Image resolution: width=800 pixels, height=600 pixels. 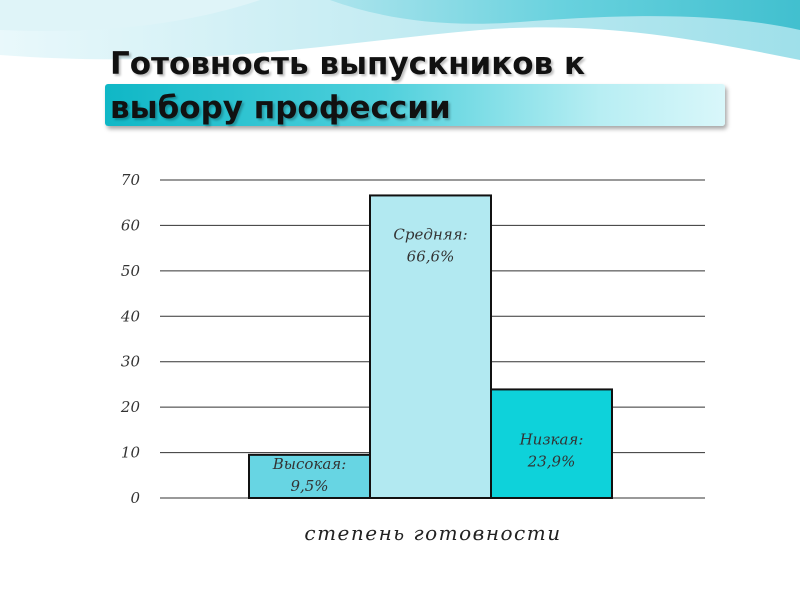 What do you see at coordinates (130, 407) in the screenshot?
I see `y-tick-label: 20` at bounding box center [130, 407].